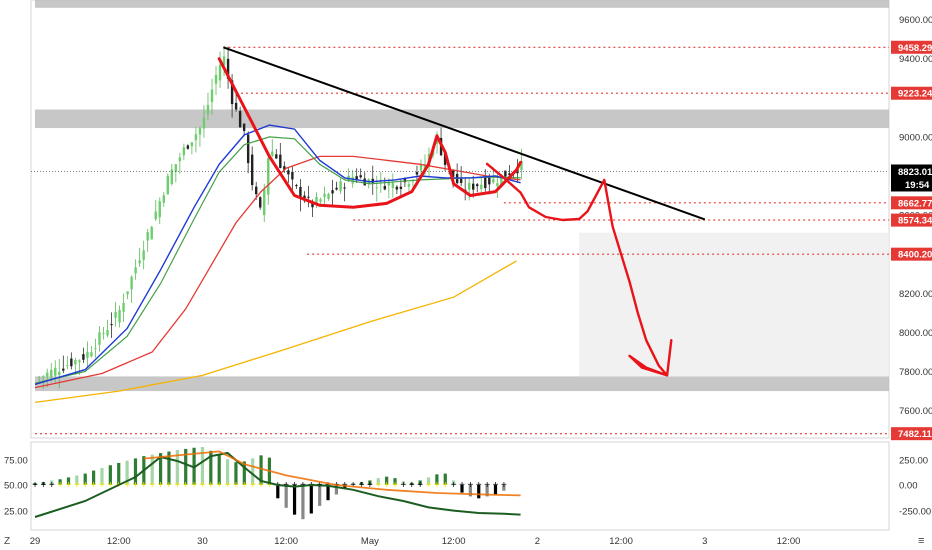 The width and height of the screenshot is (932, 550). I want to click on osc-right-tick: 250.00, so click(913, 461).